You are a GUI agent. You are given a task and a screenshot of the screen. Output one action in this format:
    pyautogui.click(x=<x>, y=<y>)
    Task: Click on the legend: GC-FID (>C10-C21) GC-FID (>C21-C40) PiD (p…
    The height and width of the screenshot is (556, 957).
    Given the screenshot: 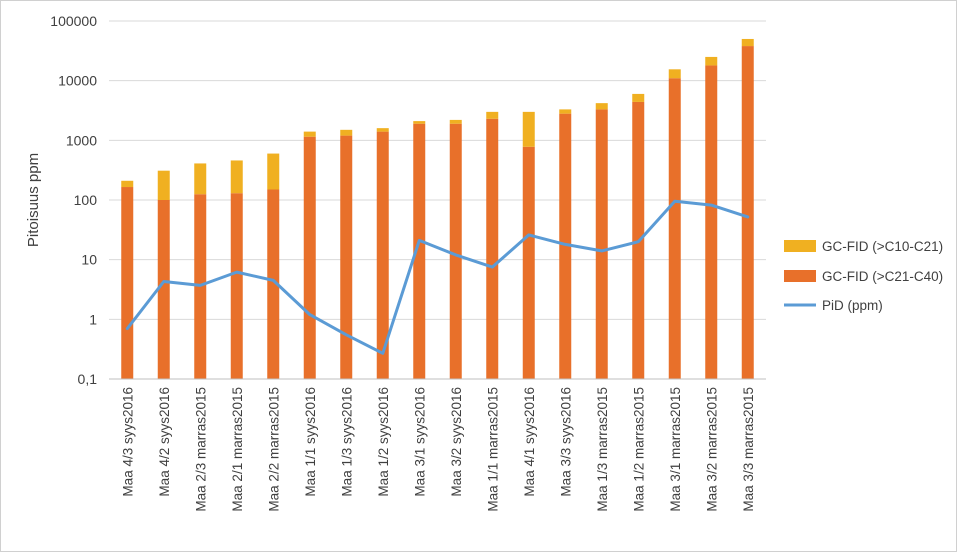 What is the action you would take?
    pyautogui.click(x=863, y=276)
    